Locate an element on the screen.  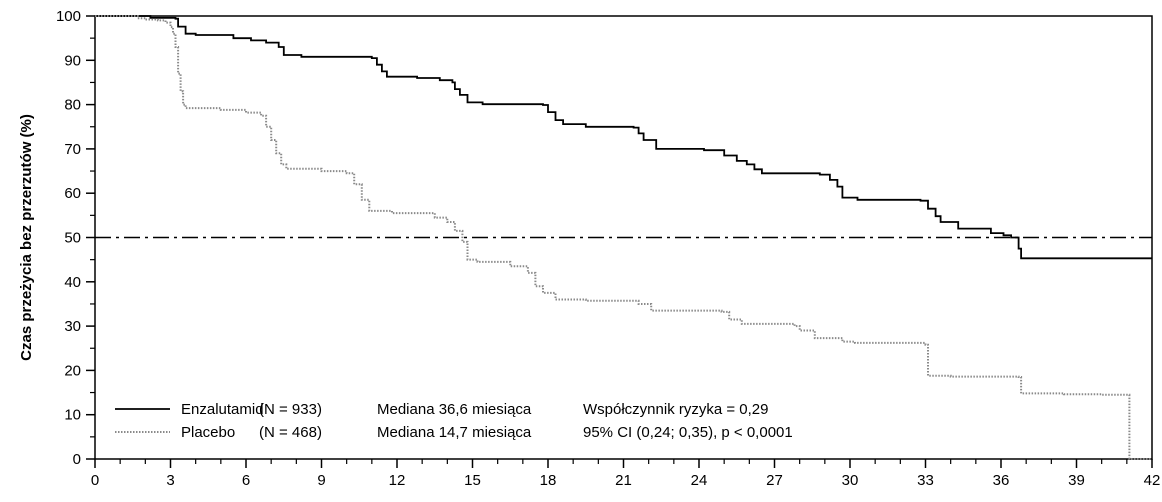
x-tick-label: 18 is located at coordinates (548, 480).